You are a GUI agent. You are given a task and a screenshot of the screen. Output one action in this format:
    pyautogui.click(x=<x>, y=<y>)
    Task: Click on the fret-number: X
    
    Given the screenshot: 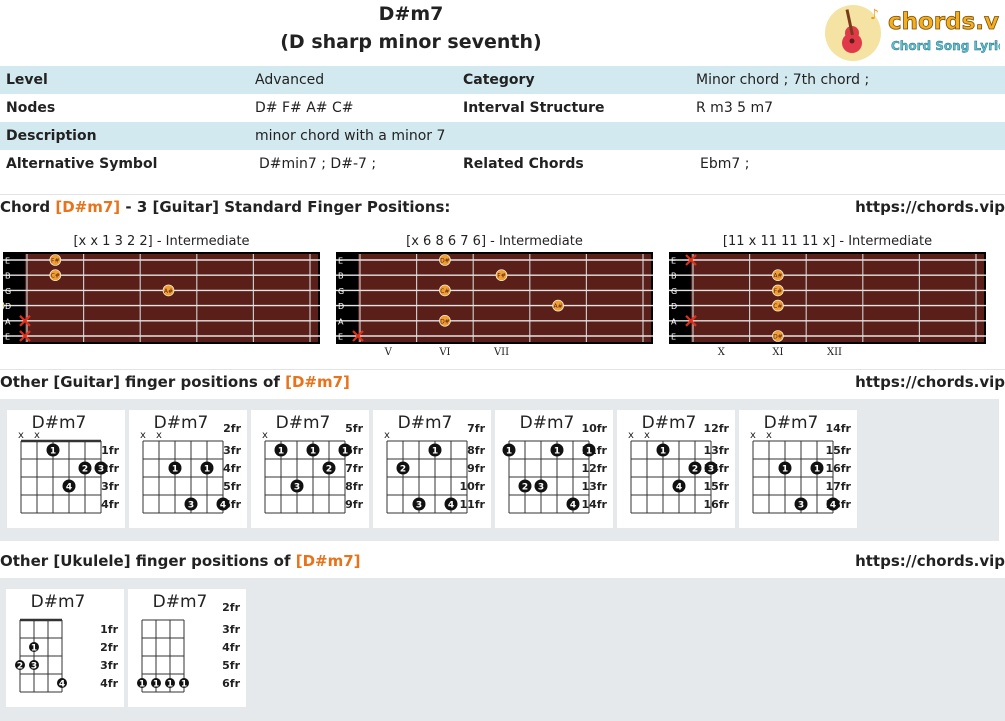 What is the action you would take?
    pyautogui.click(x=722, y=352)
    